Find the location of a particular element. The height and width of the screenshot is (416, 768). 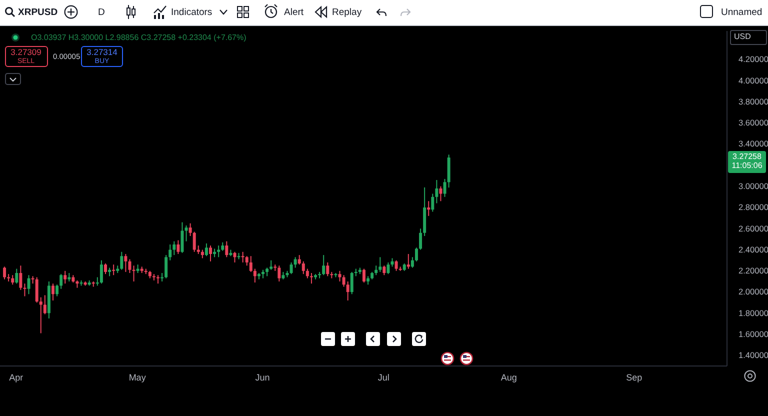

y-tick-label: 3.80000 is located at coordinates (753, 101).